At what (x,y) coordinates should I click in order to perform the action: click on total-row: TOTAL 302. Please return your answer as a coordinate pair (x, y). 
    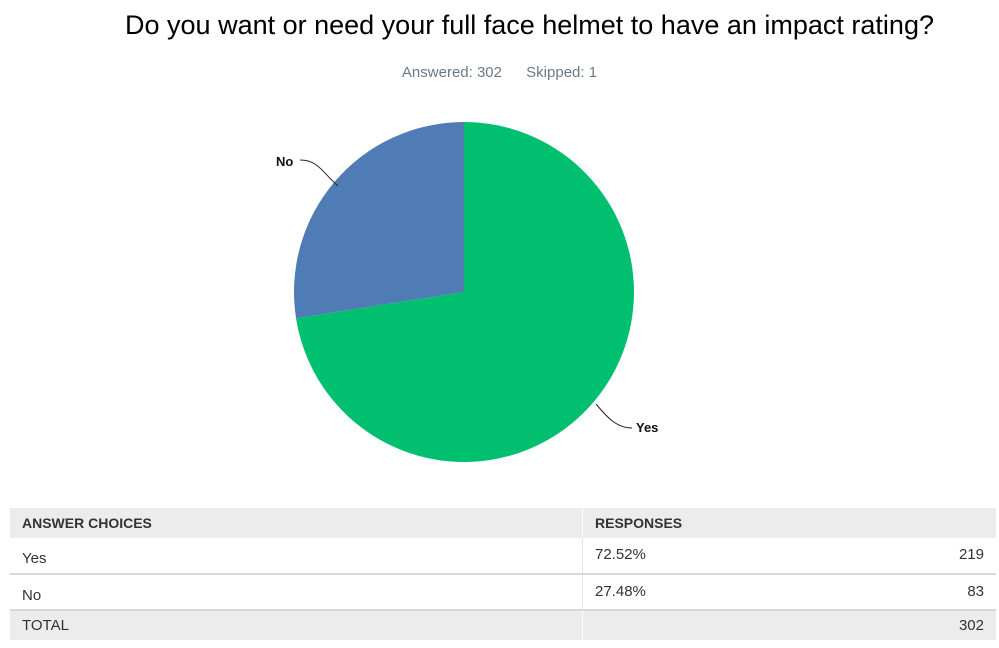
    Looking at the image, I should click on (503, 625).